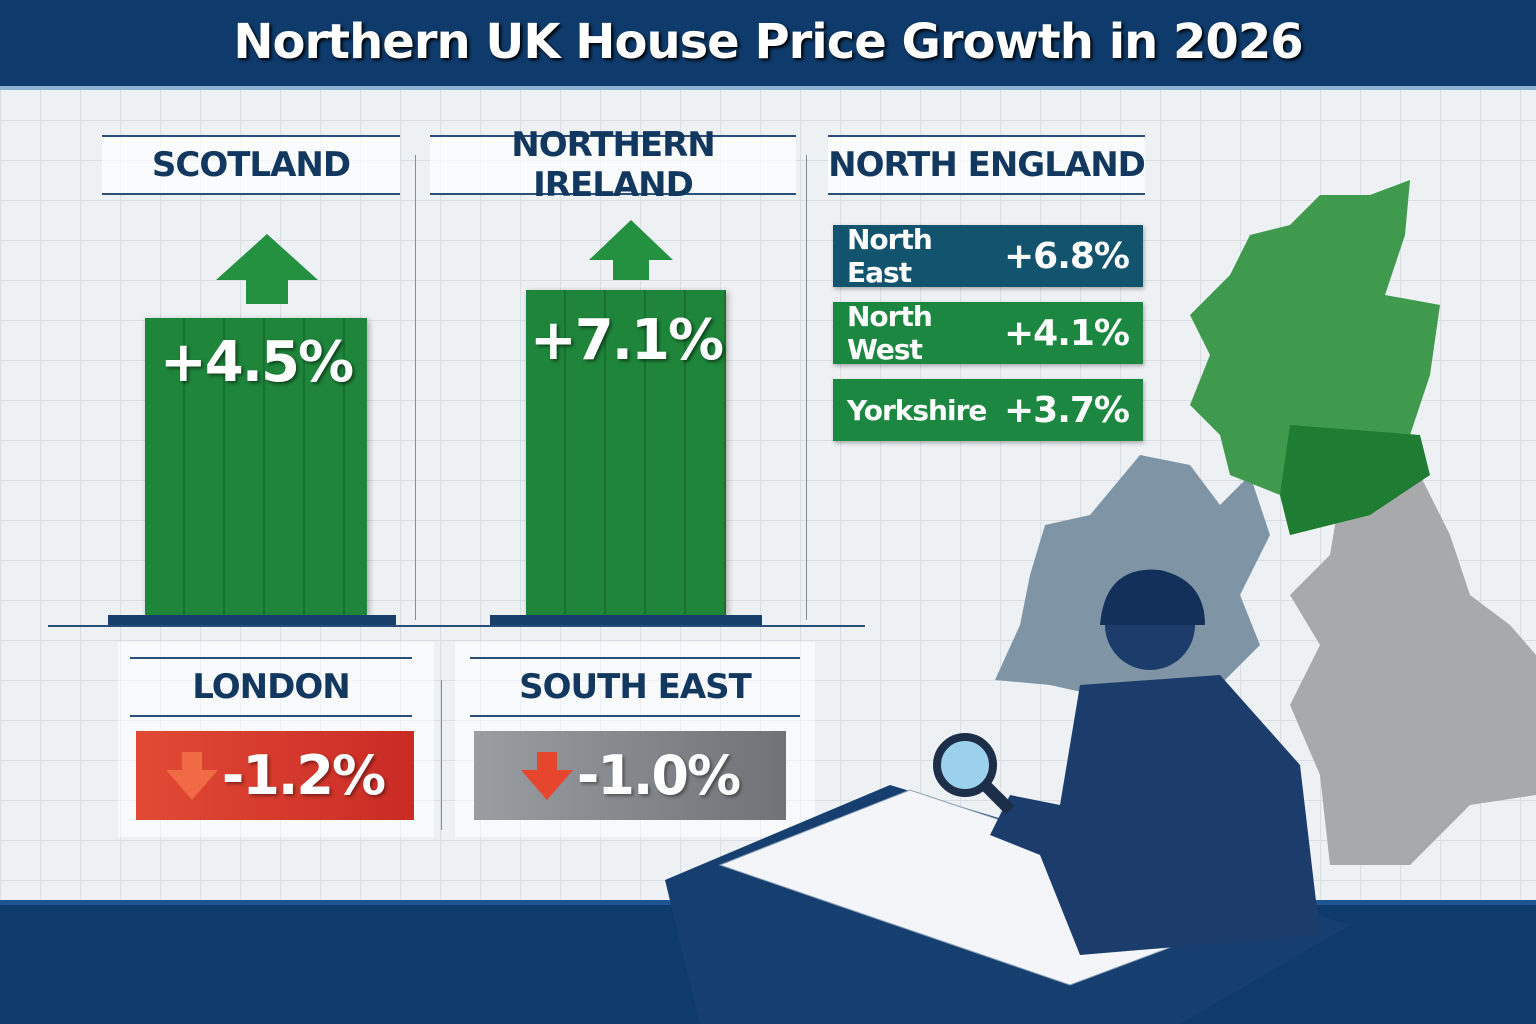 This screenshot has height=1024, width=1536. Describe the element at coordinates (1066, 256) in the screenshot. I see `region-value: +6.8%` at that location.